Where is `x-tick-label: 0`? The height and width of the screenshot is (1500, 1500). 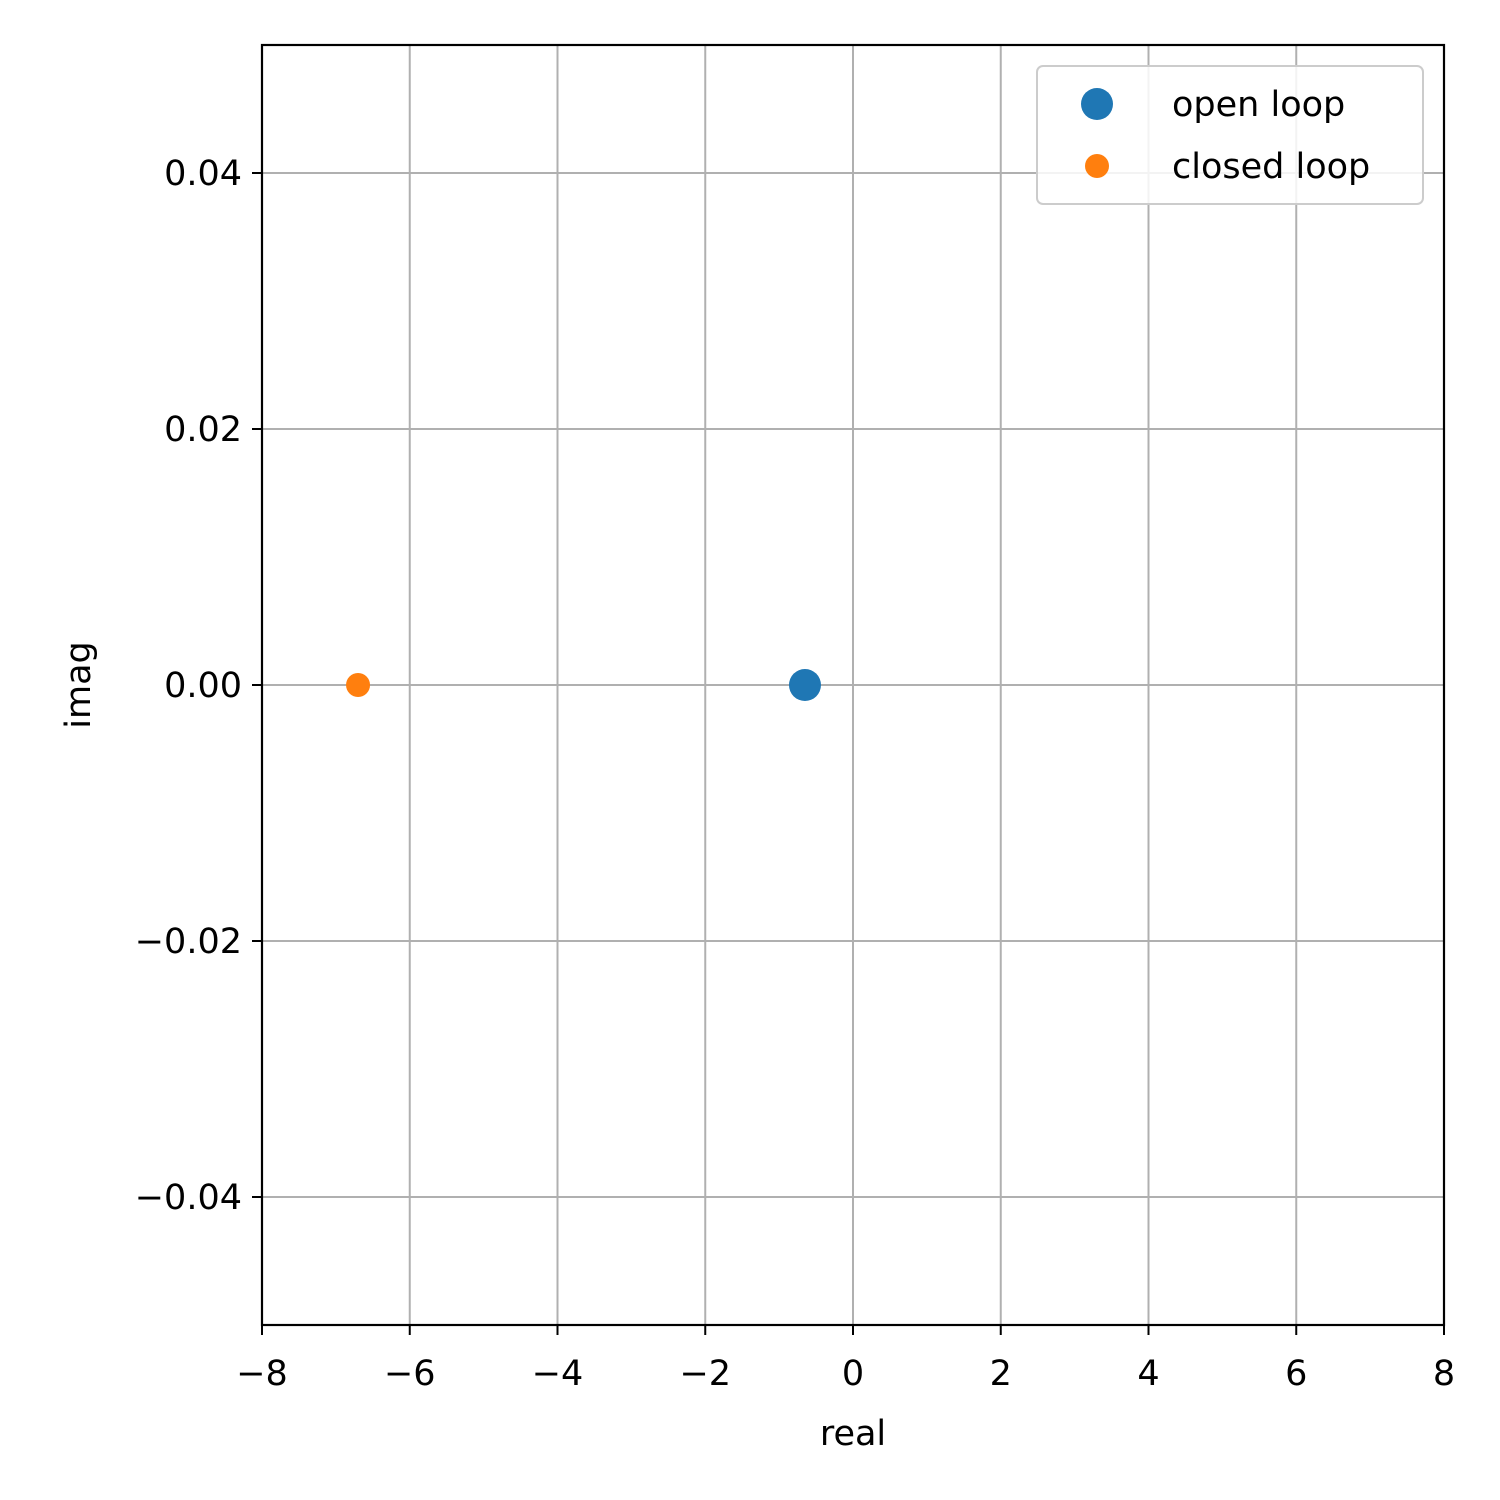
x-tick-label: 0 is located at coordinates (853, 1374).